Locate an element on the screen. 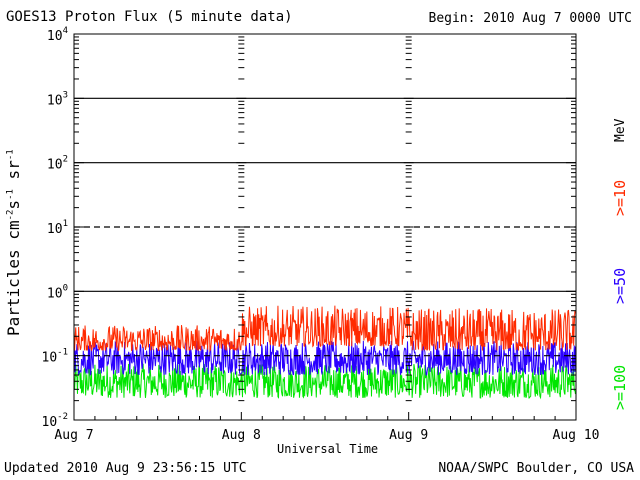  y-label-exp3: -1 is located at coordinates (10, 155).